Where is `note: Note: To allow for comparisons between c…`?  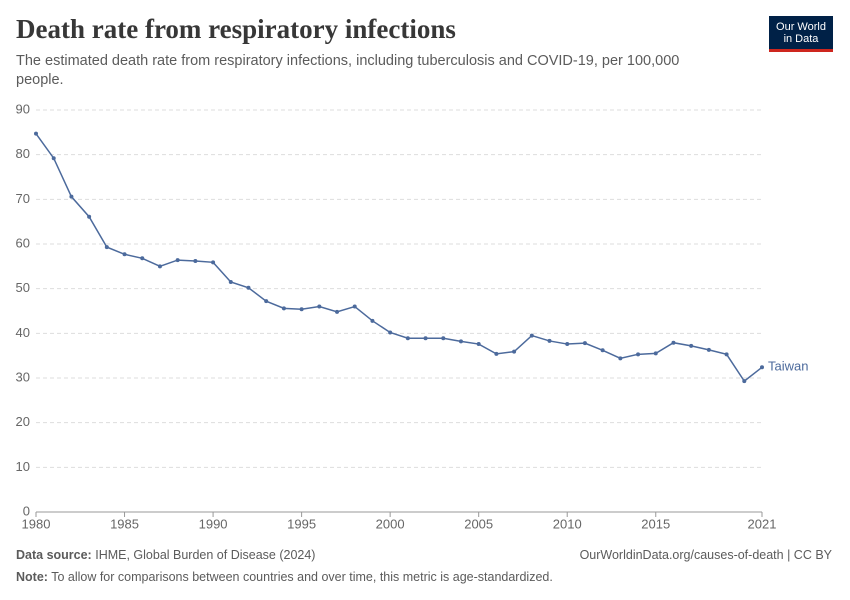
note: Note: To allow for comparisons between c… is located at coordinates (284, 577).